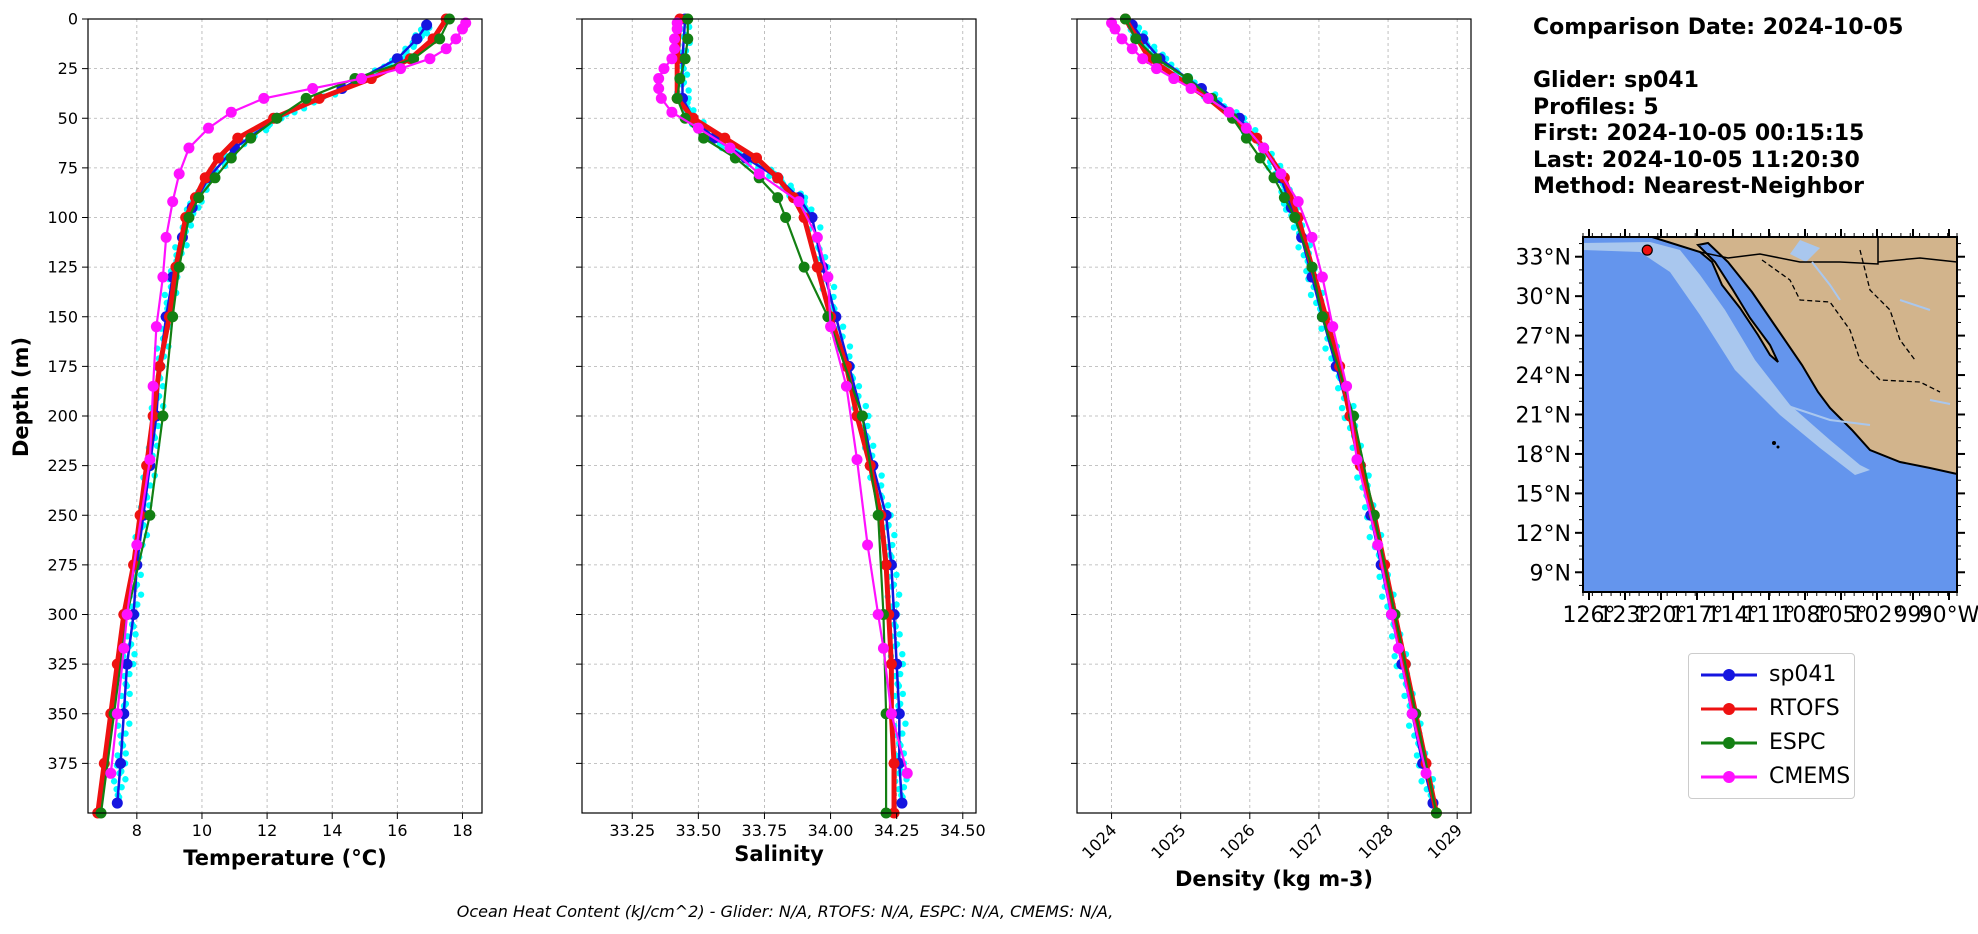 Image resolution: width=1978 pixels, height=934 pixels. What do you see at coordinates (1625, 615) in the screenshot?
I see `map-lon-label: 123°` at bounding box center [1625, 615].